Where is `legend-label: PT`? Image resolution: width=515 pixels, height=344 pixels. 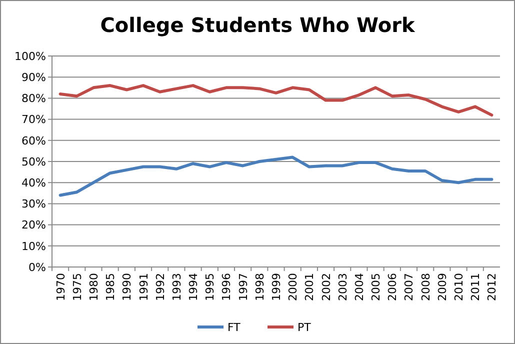 legend-label: PT is located at coordinates (305, 327).